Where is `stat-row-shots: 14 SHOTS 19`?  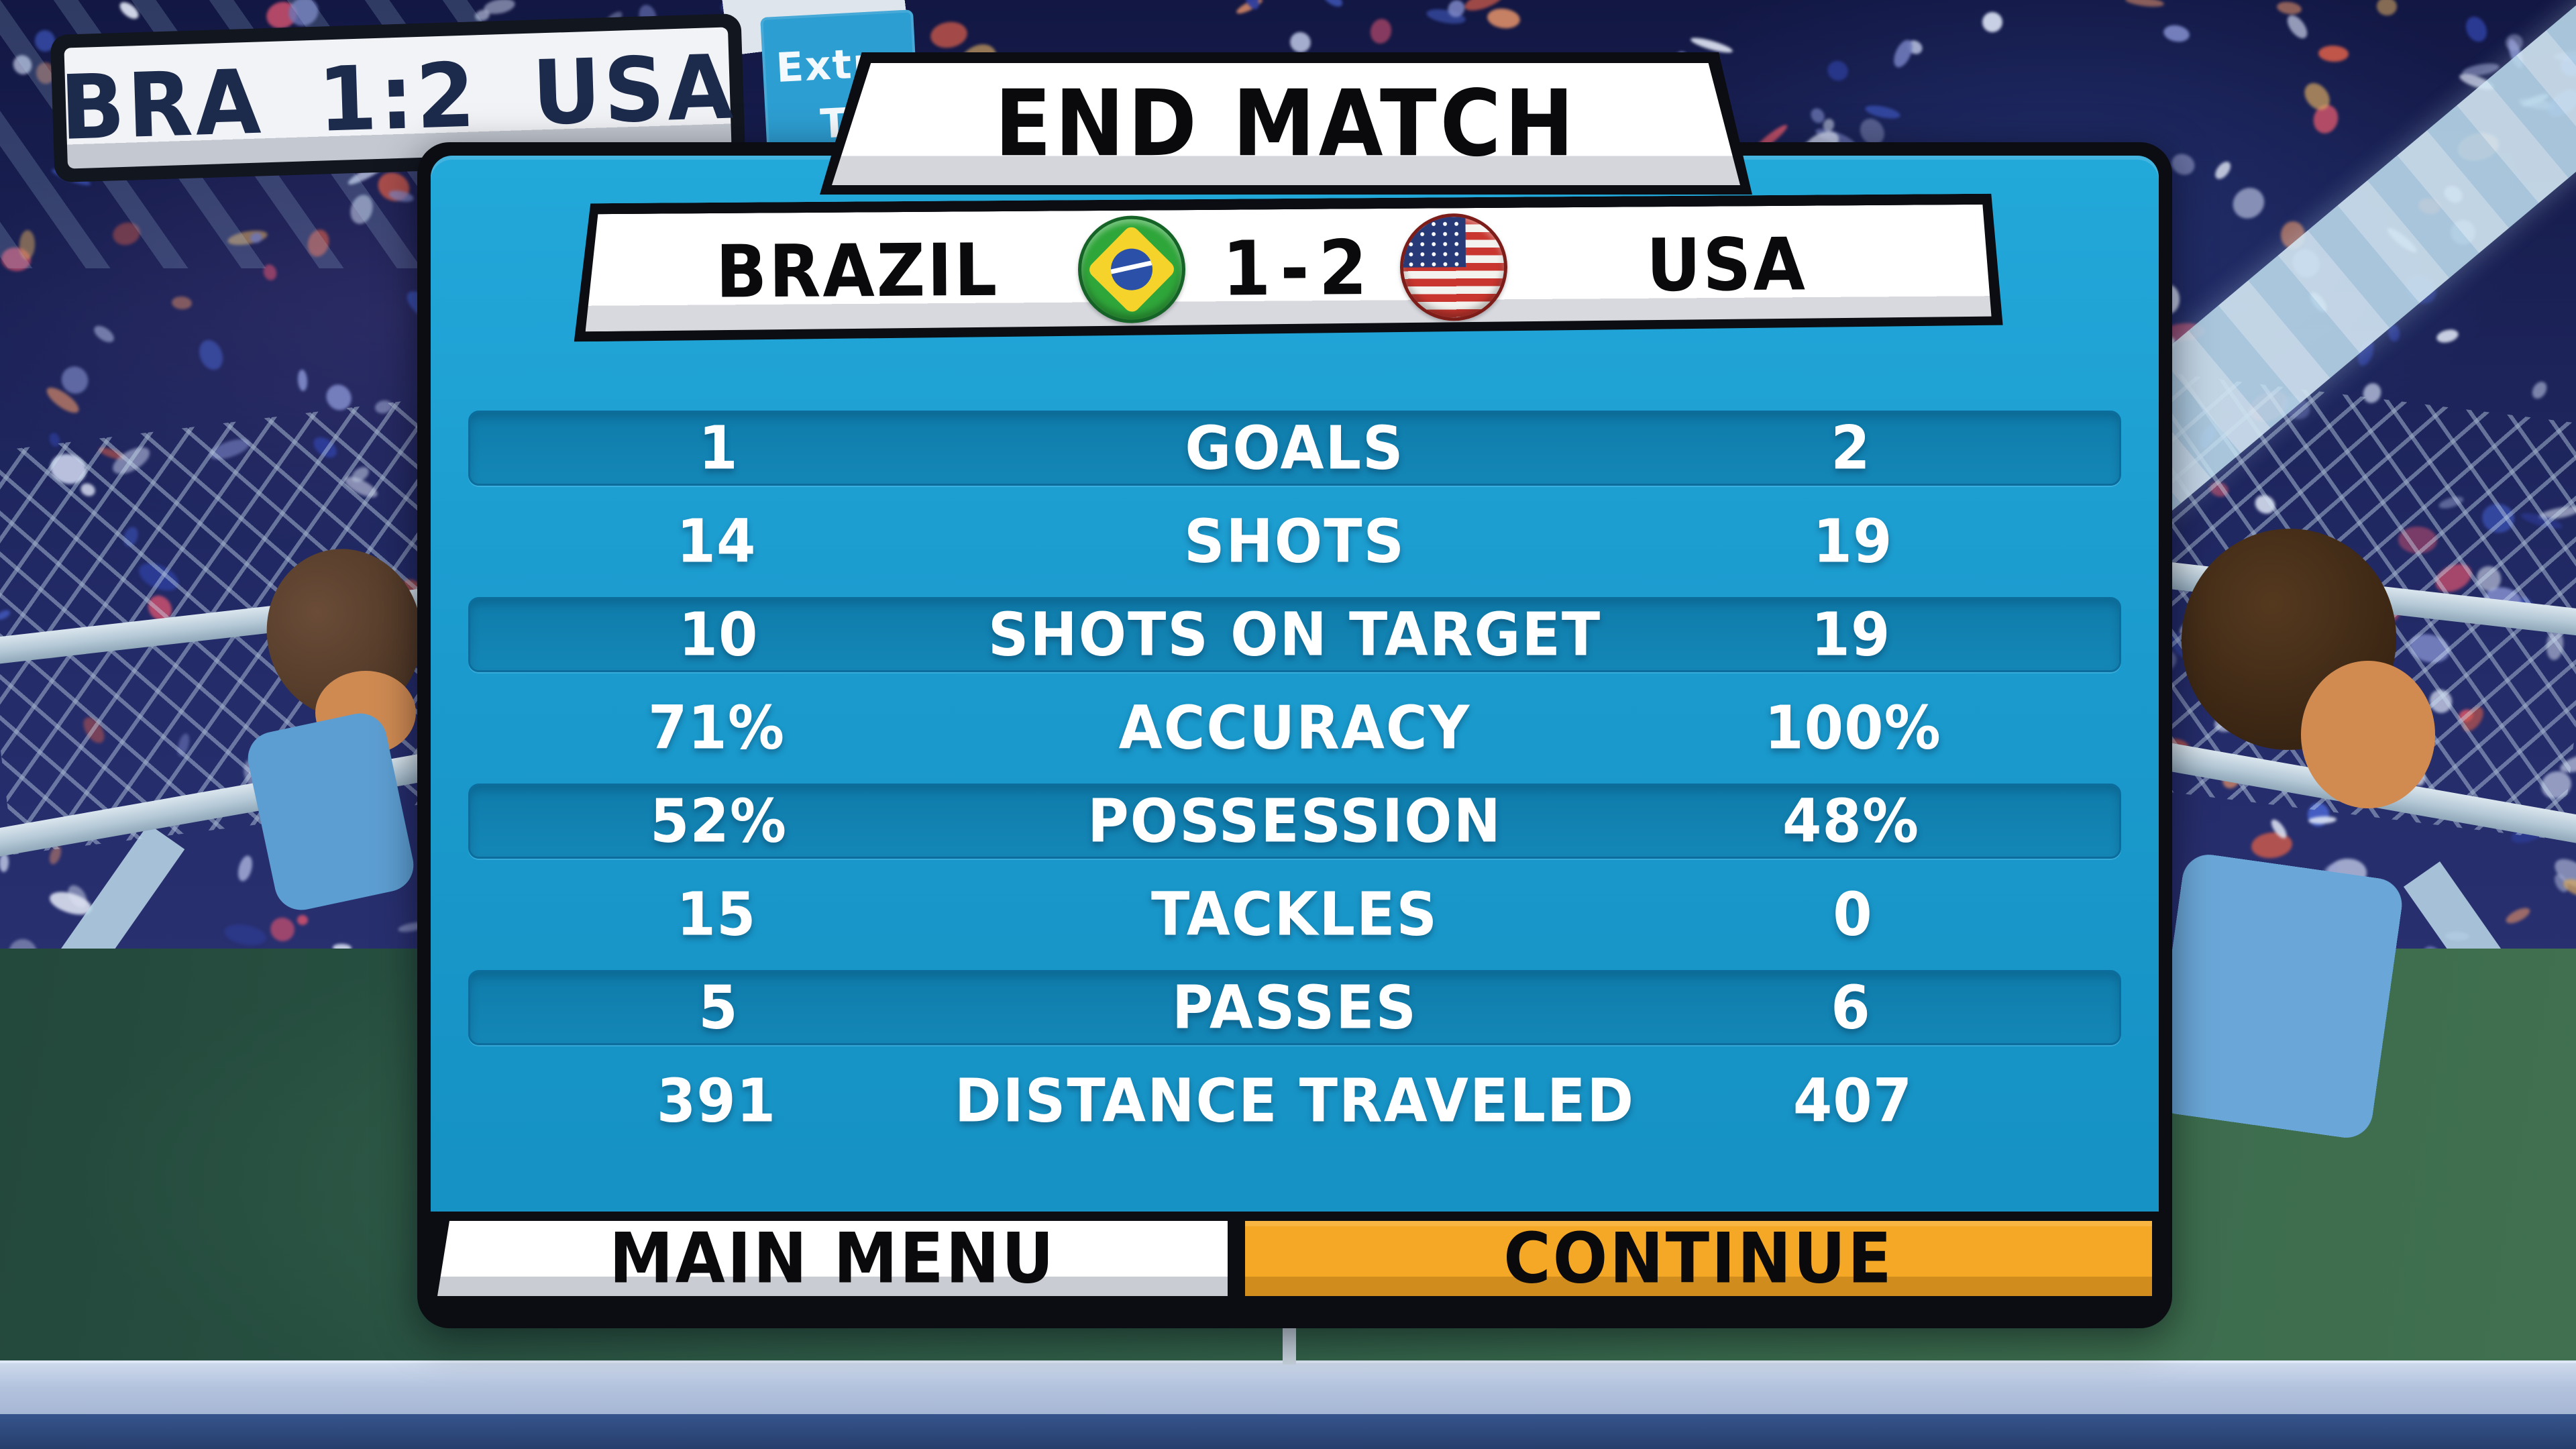 stat-row-shots: 14 SHOTS 19 is located at coordinates (1294, 541).